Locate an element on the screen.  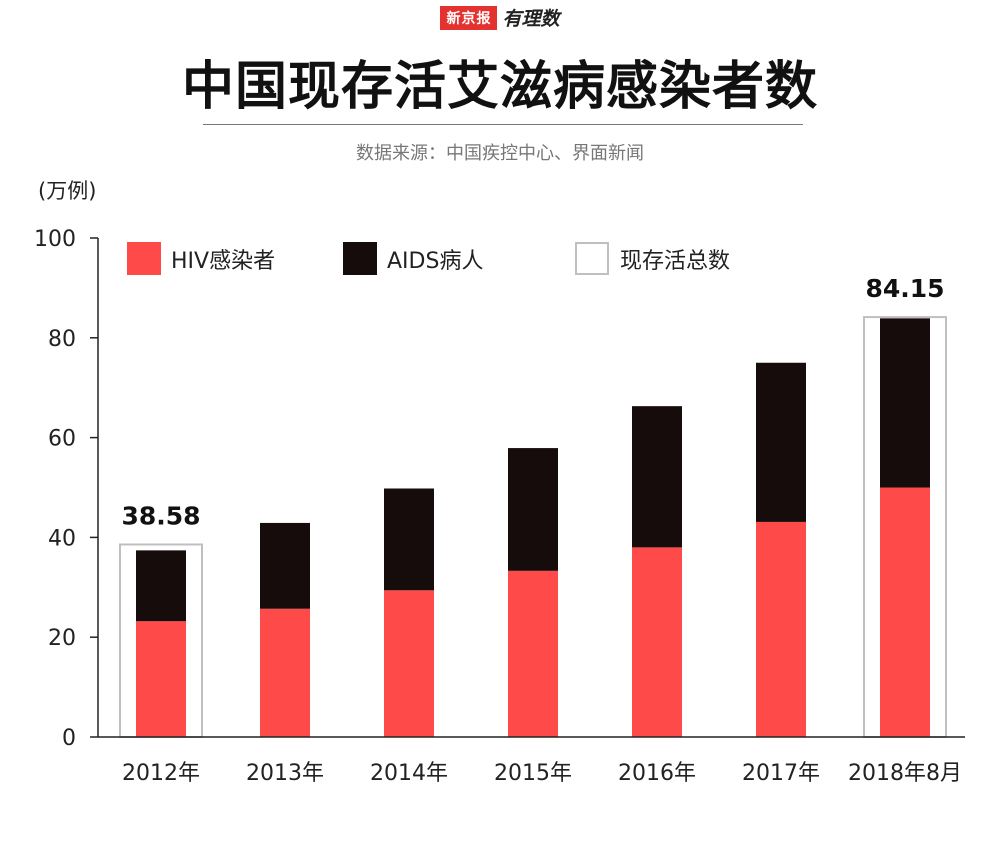
y-tick-label-60: 60 is located at coordinates (62, 439).